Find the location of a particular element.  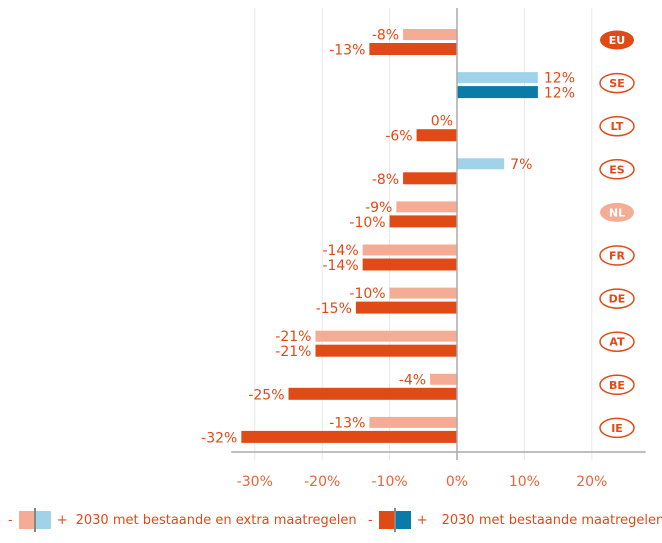

country-badges: EU SE LT ES NL FR DE AT BE IE is located at coordinates (617, 234).